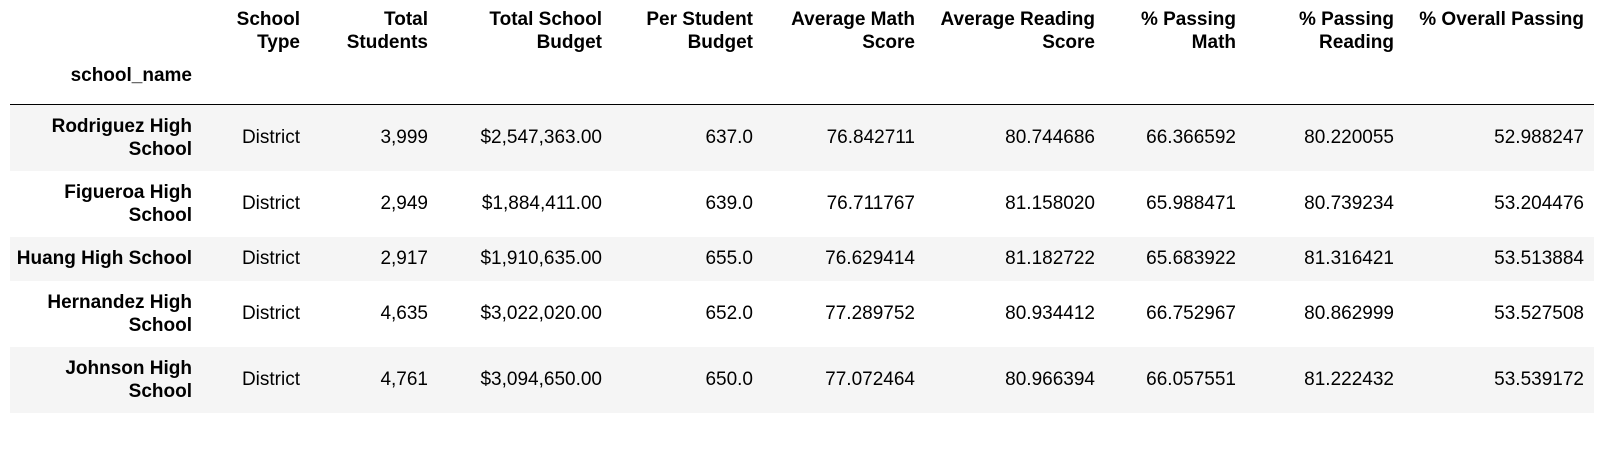 Image resolution: width=1602 pixels, height=464 pixels. What do you see at coordinates (1539, 258) in the screenshot?
I see `cell-overall-passing: 53.513884` at bounding box center [1539, 258].